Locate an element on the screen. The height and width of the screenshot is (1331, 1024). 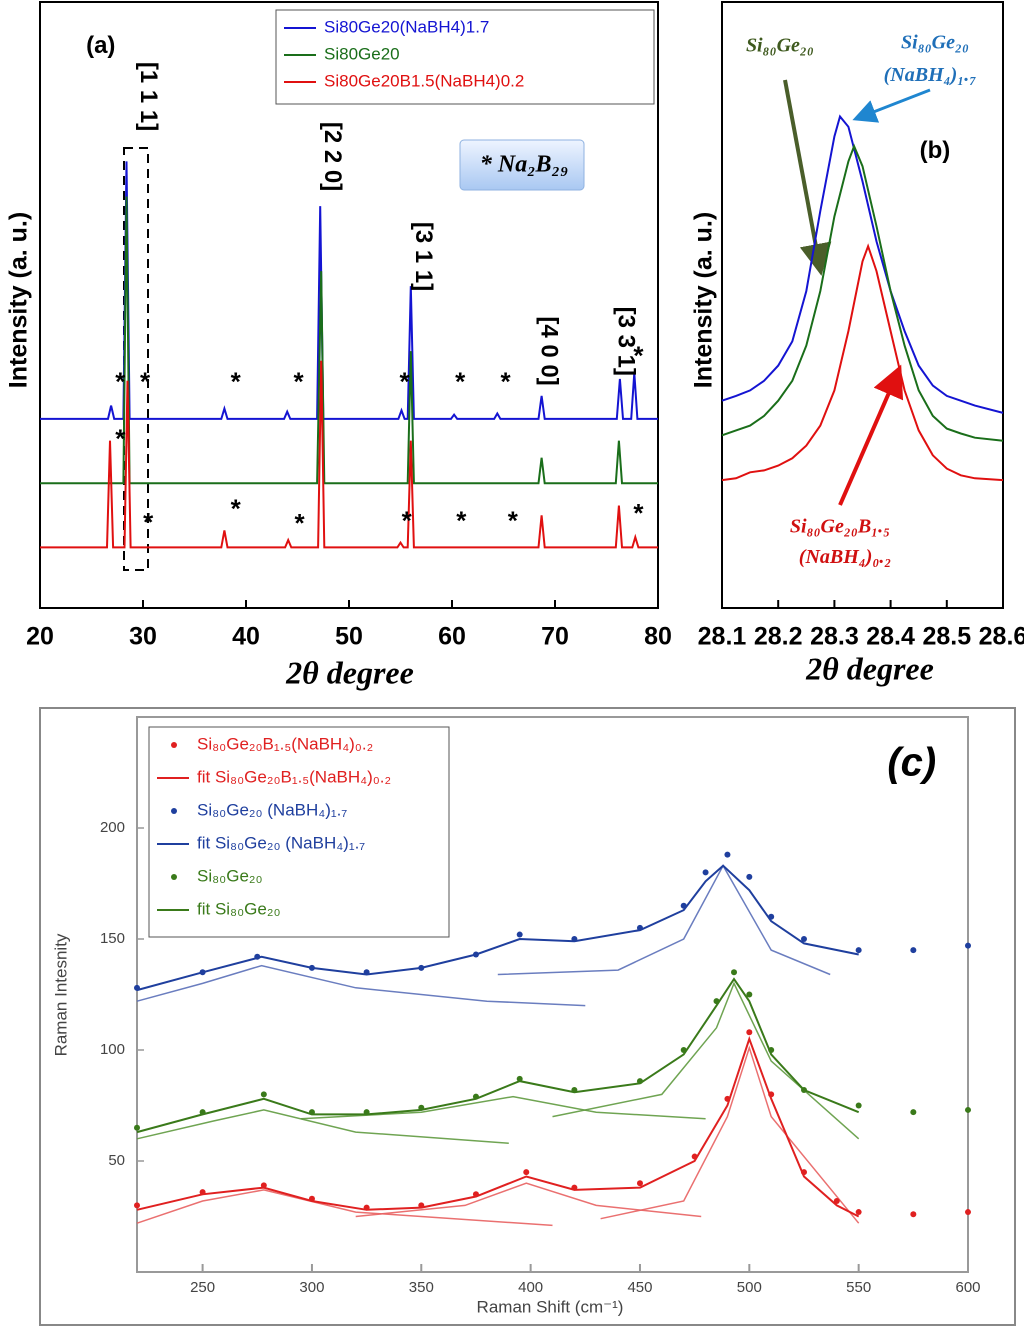
annotation: [3 3 1] is located at coordinates (626, 341).